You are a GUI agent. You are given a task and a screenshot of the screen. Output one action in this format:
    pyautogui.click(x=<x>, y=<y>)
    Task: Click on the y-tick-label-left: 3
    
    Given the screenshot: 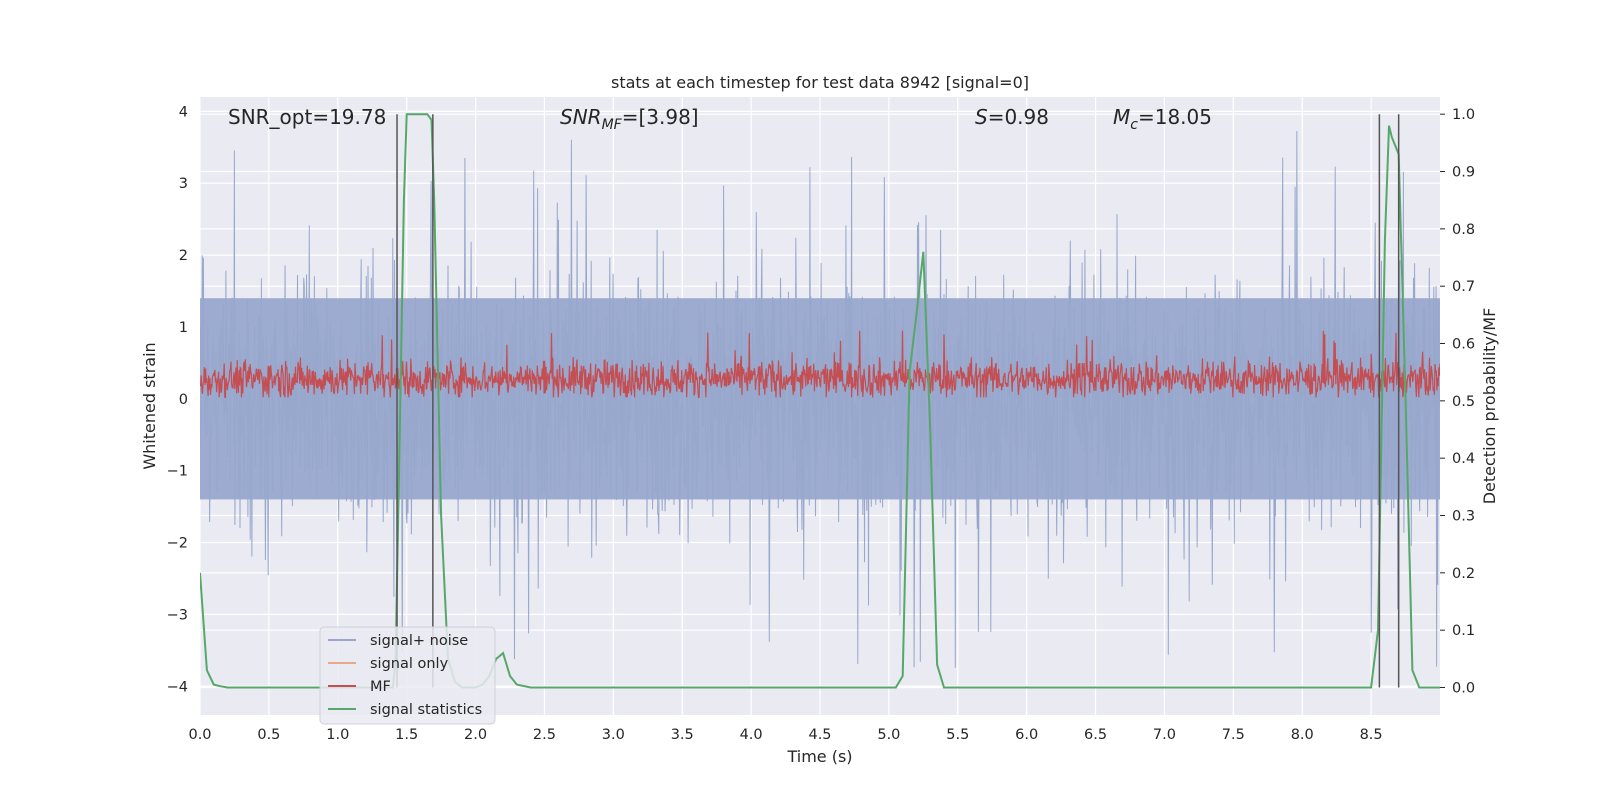 What is the action you would take?
    pyautogui.click(x=183, y=184)
    